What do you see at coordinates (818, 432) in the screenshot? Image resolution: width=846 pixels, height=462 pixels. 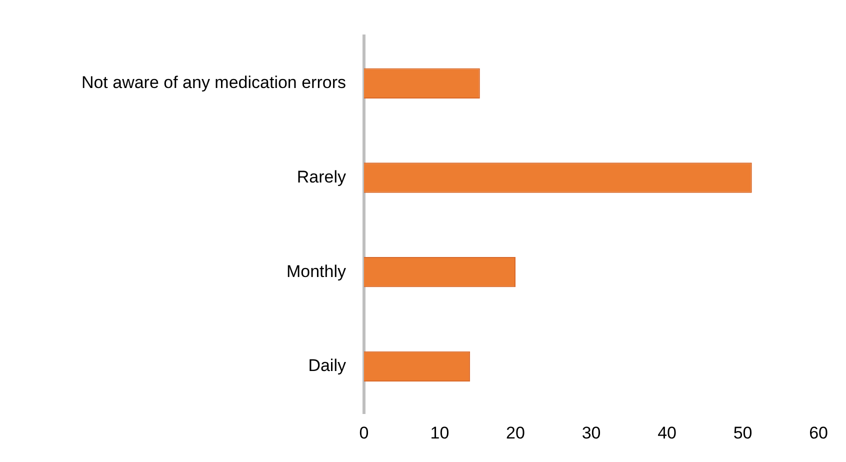 I see `x-tick-label: 60` at bounding box center [818, 432].